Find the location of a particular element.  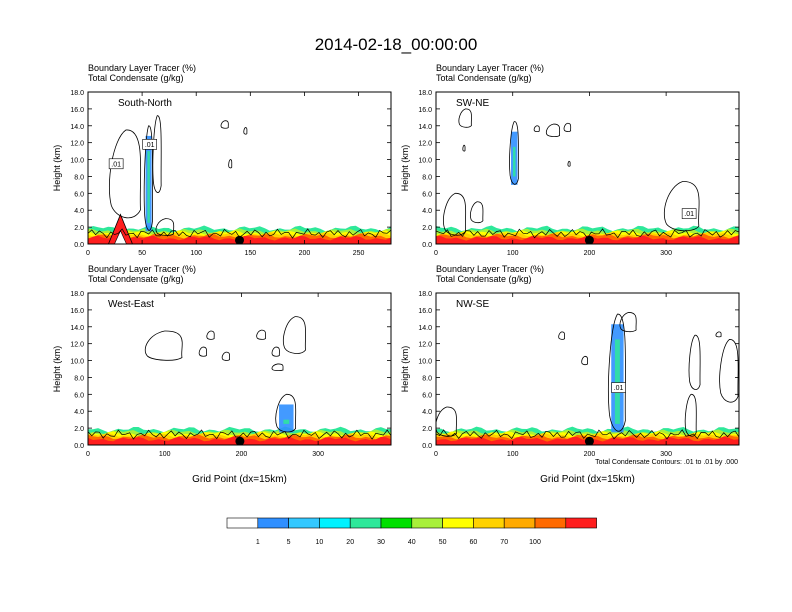

terrain-peak-inner is located at coordinates (120, 236).